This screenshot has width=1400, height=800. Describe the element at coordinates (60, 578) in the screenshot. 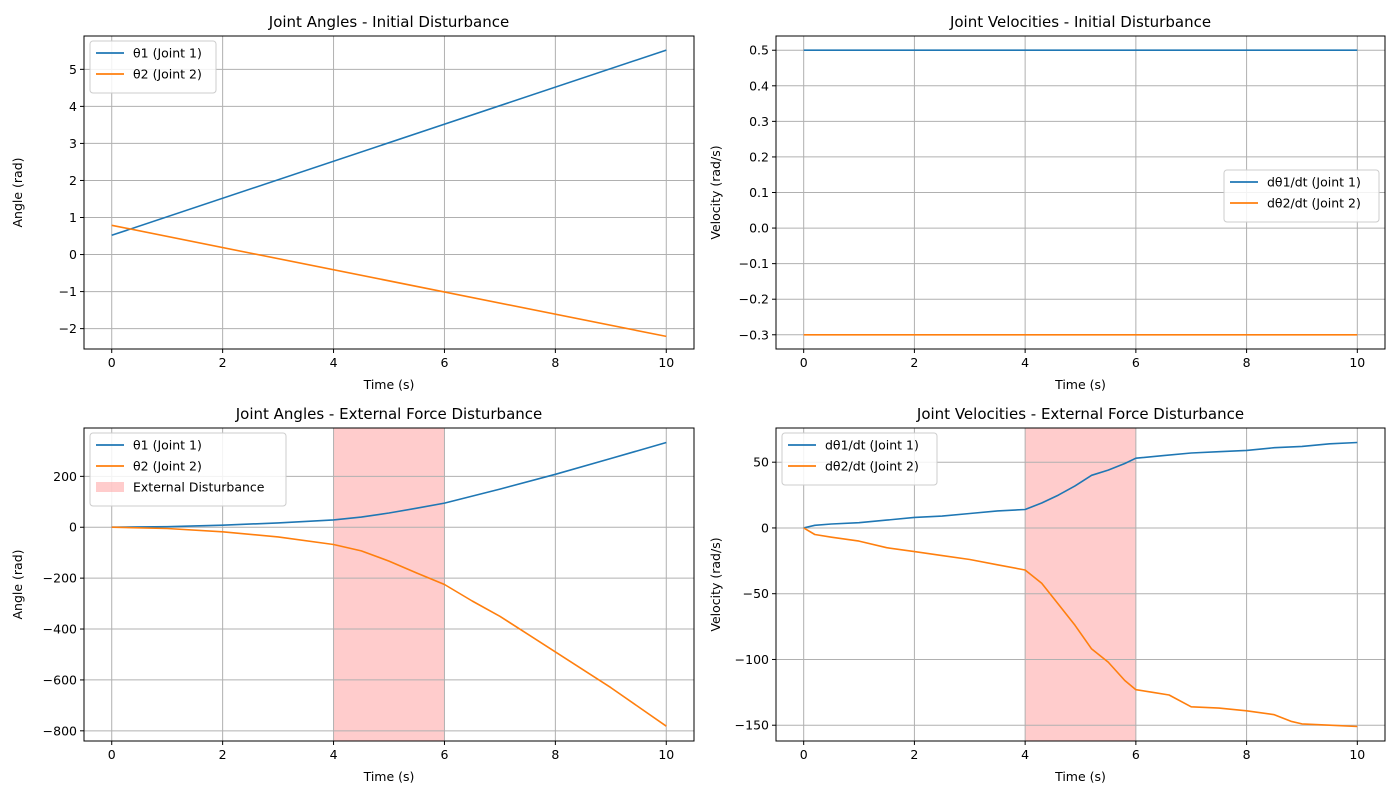

I see `y-tick-label: −200` at that location.